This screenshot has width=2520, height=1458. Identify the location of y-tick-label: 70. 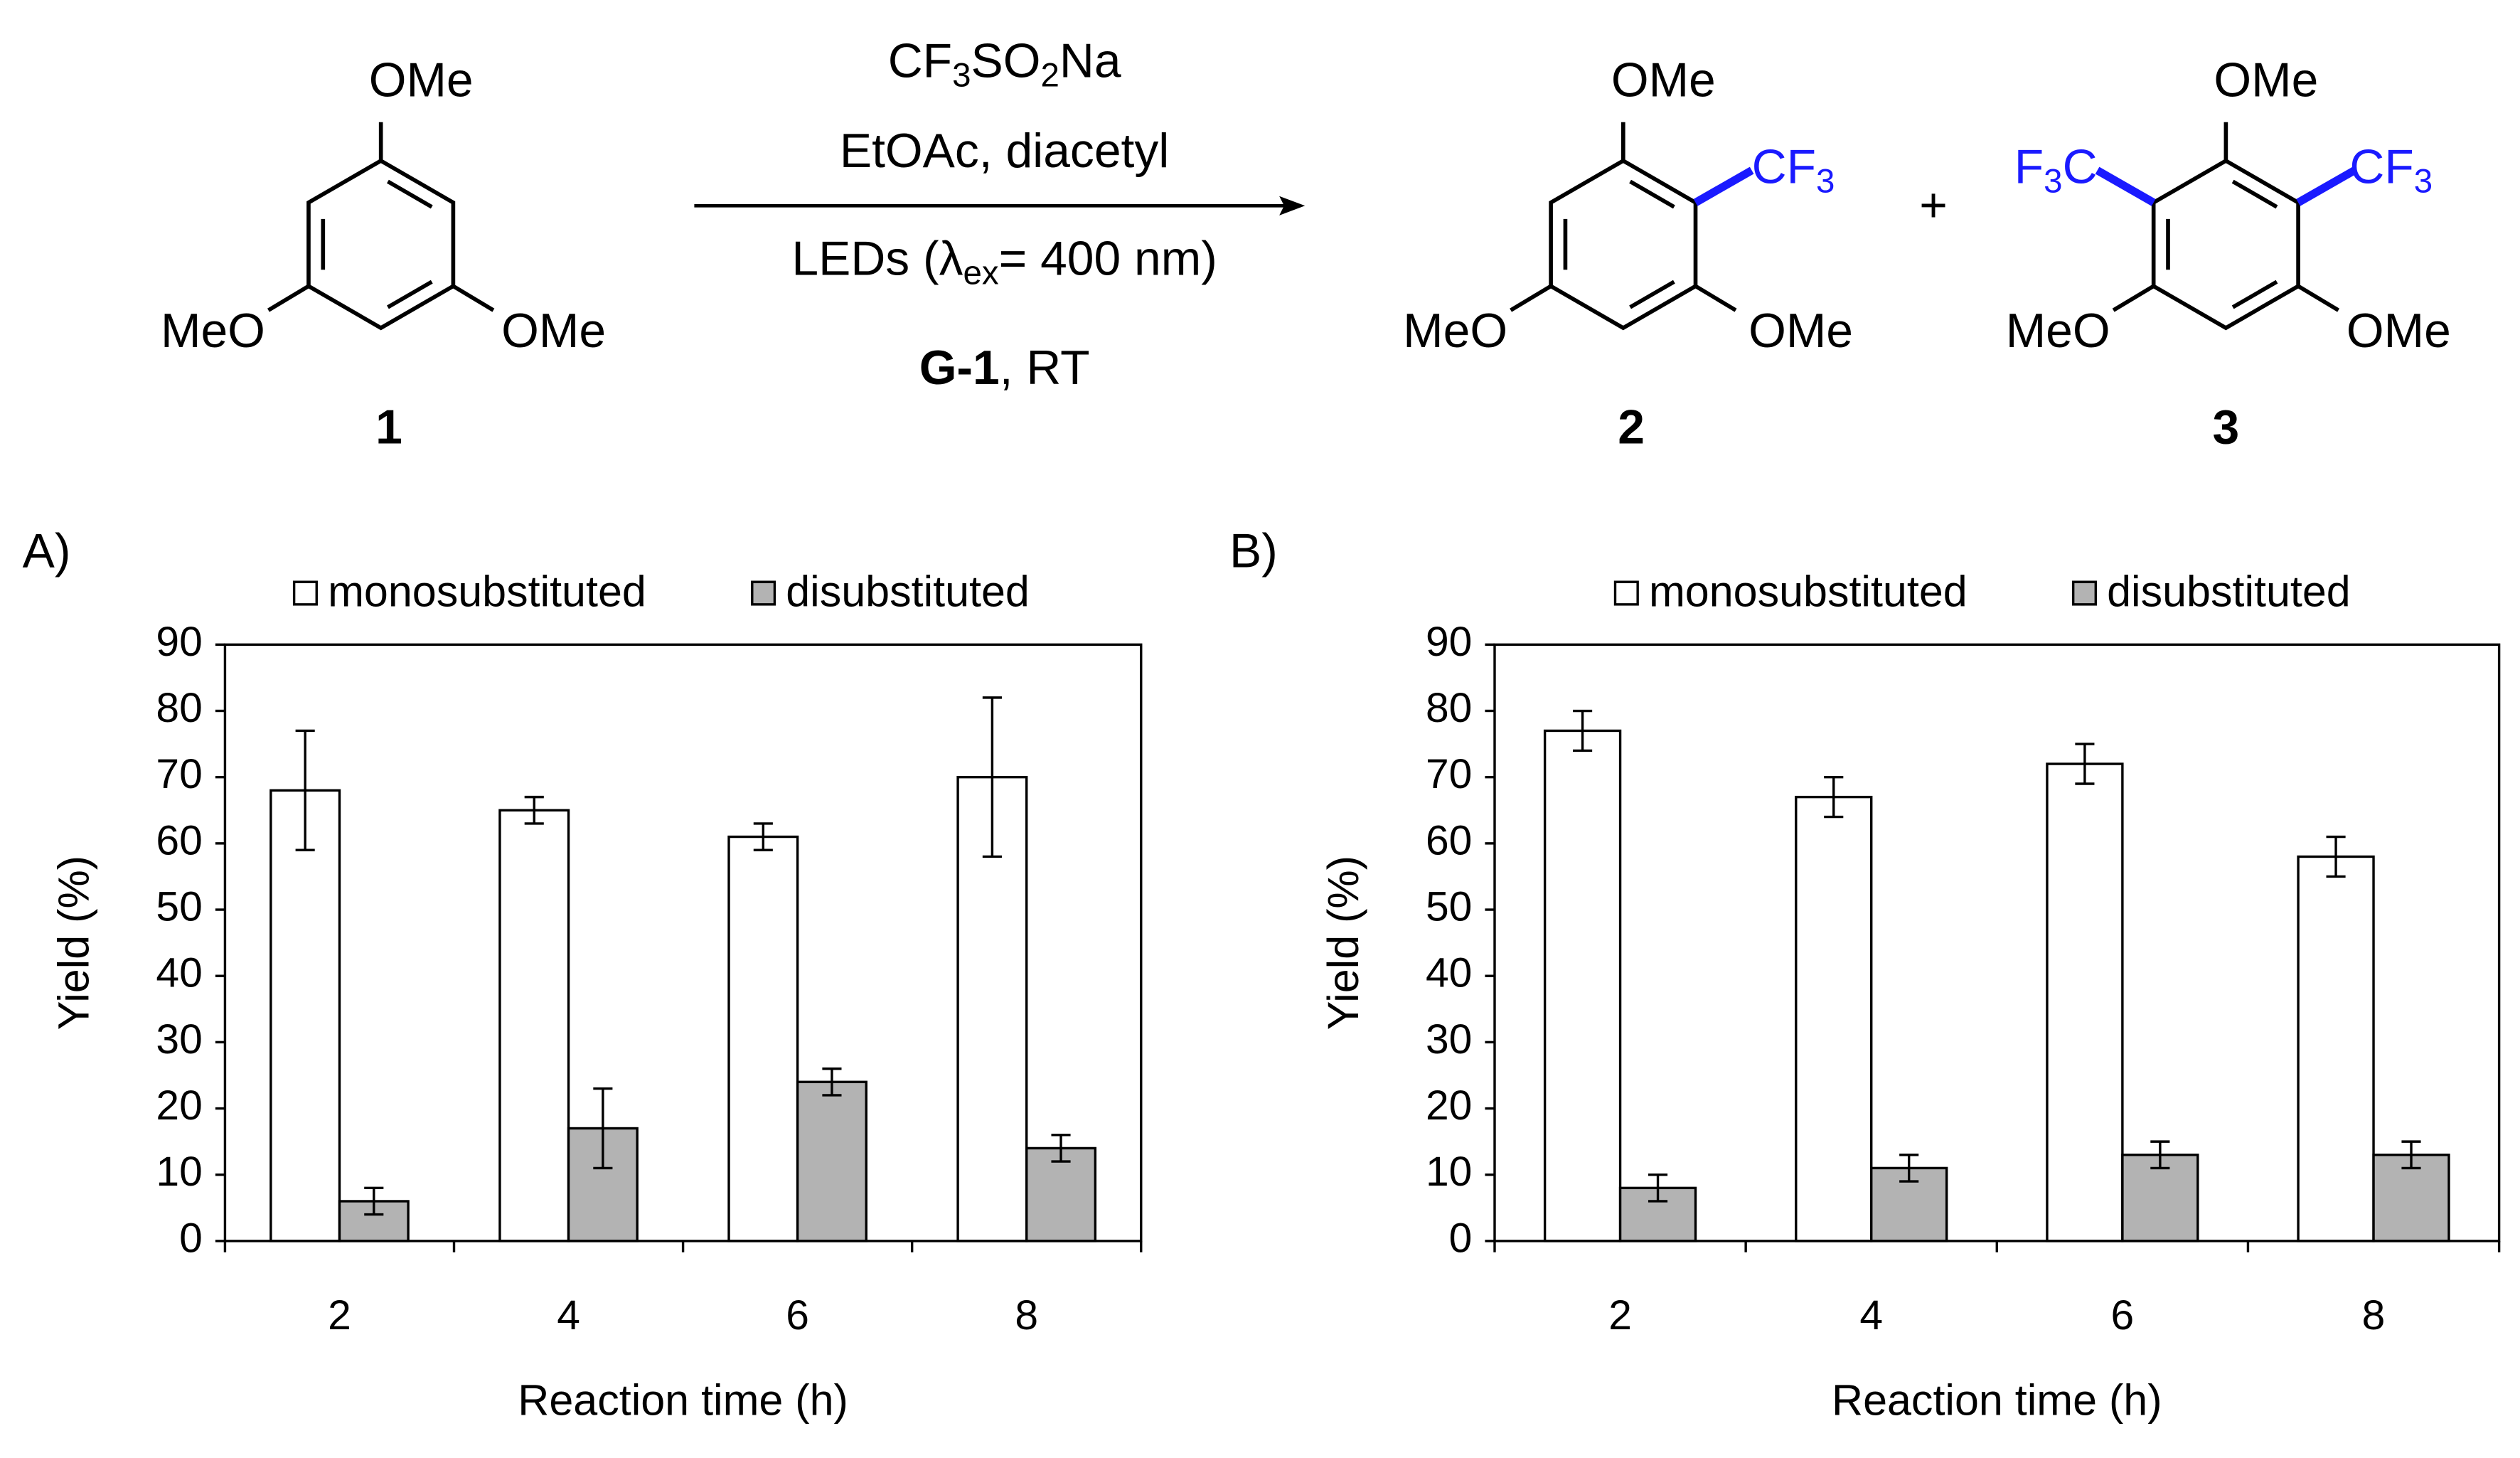
(1449, 774).